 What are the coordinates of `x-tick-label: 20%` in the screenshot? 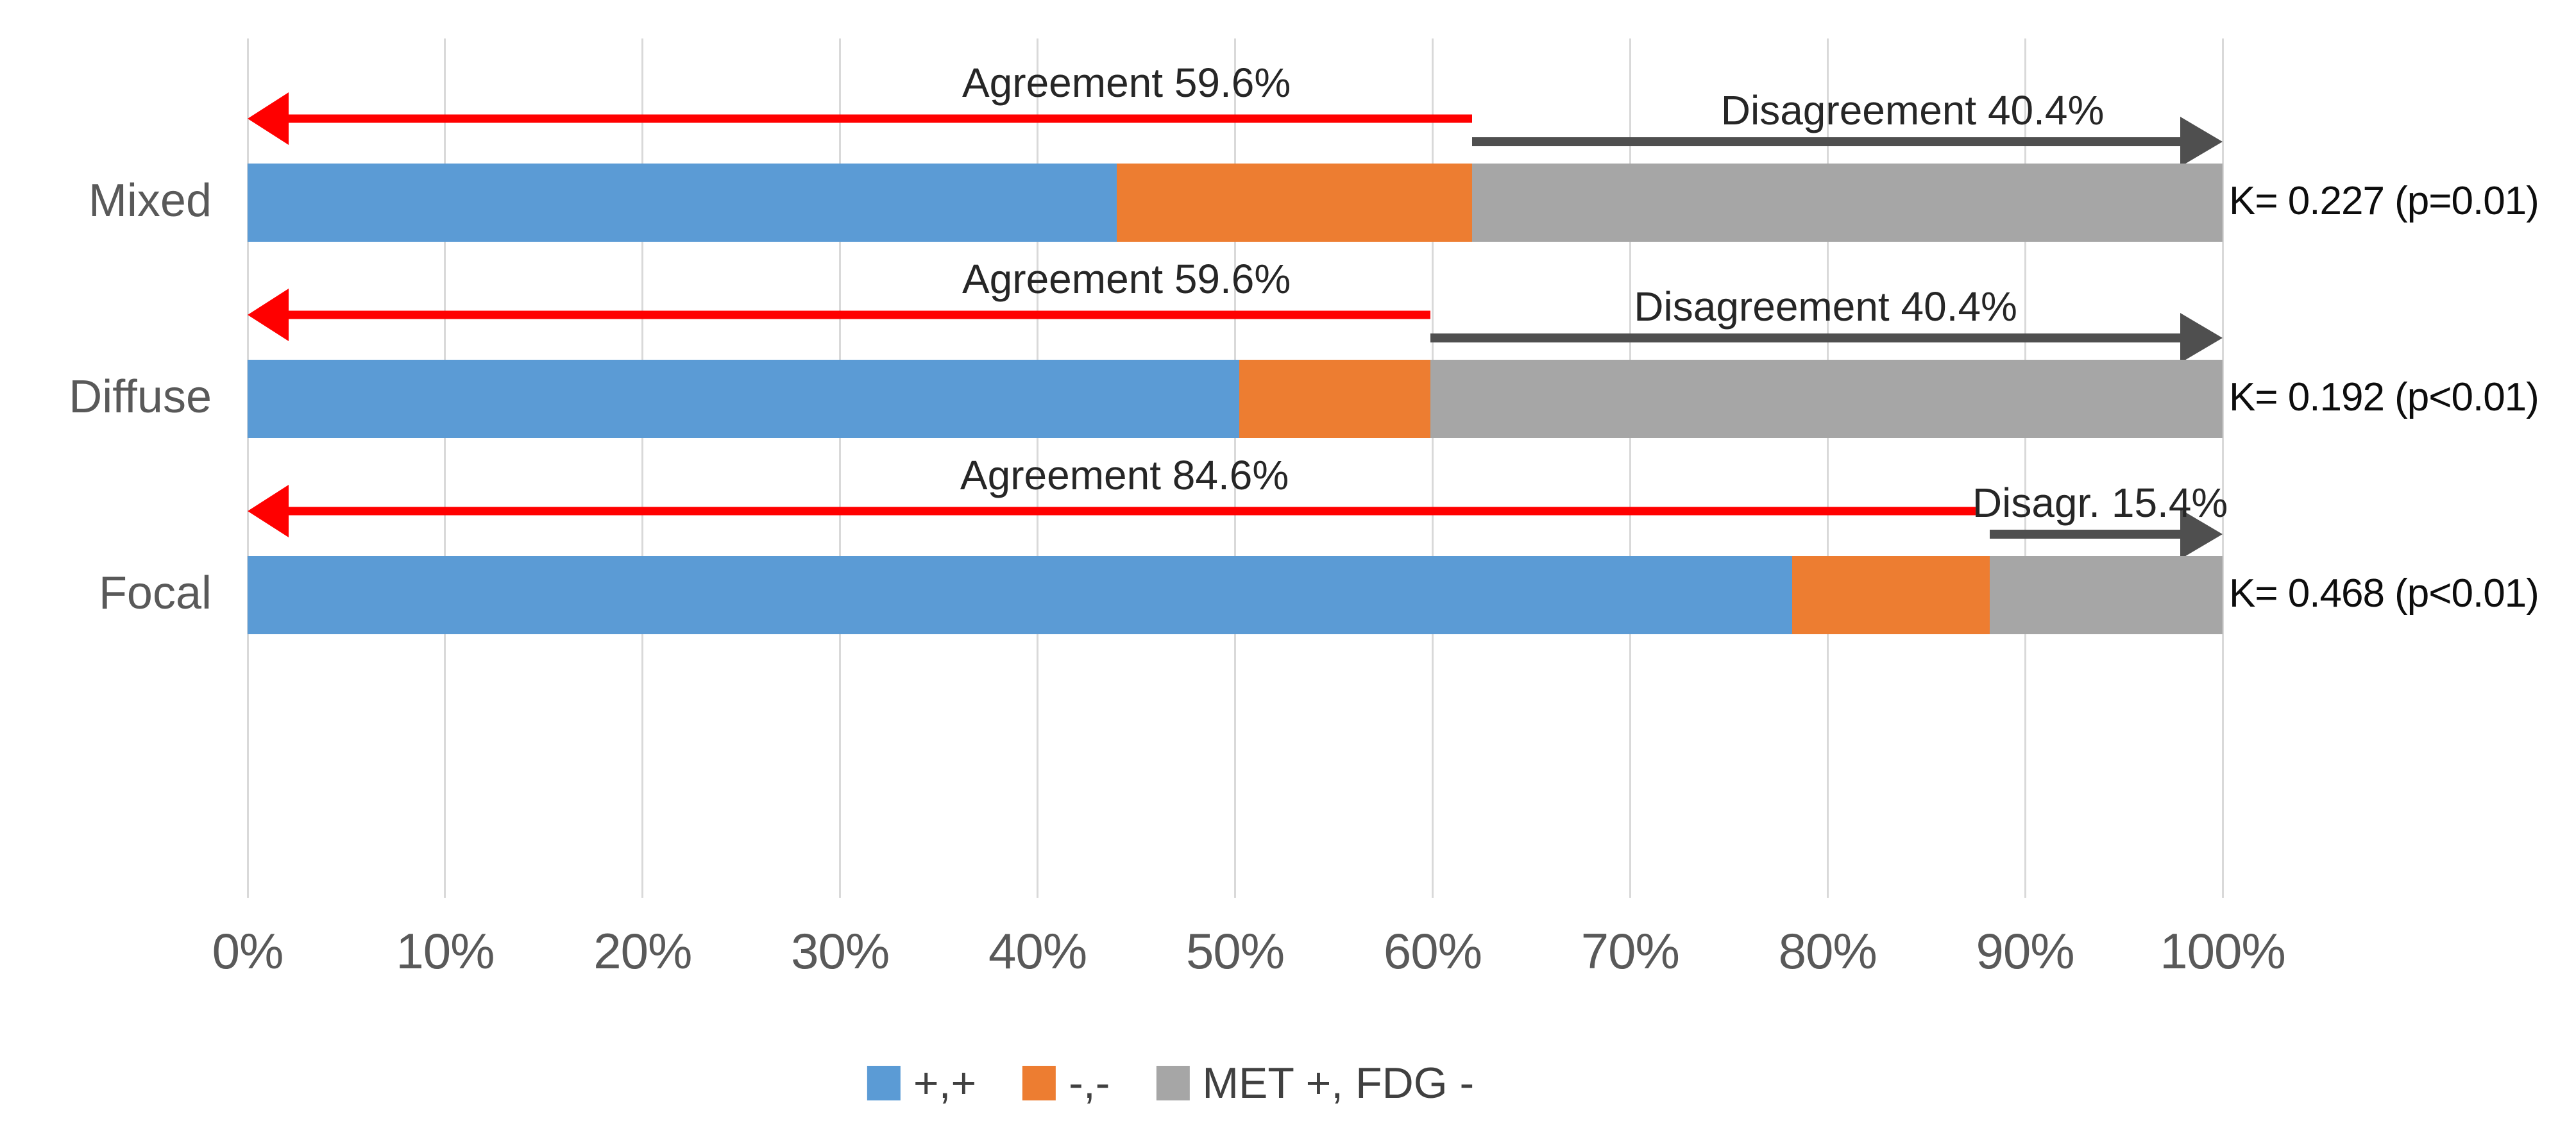 It's located at (642, 951).